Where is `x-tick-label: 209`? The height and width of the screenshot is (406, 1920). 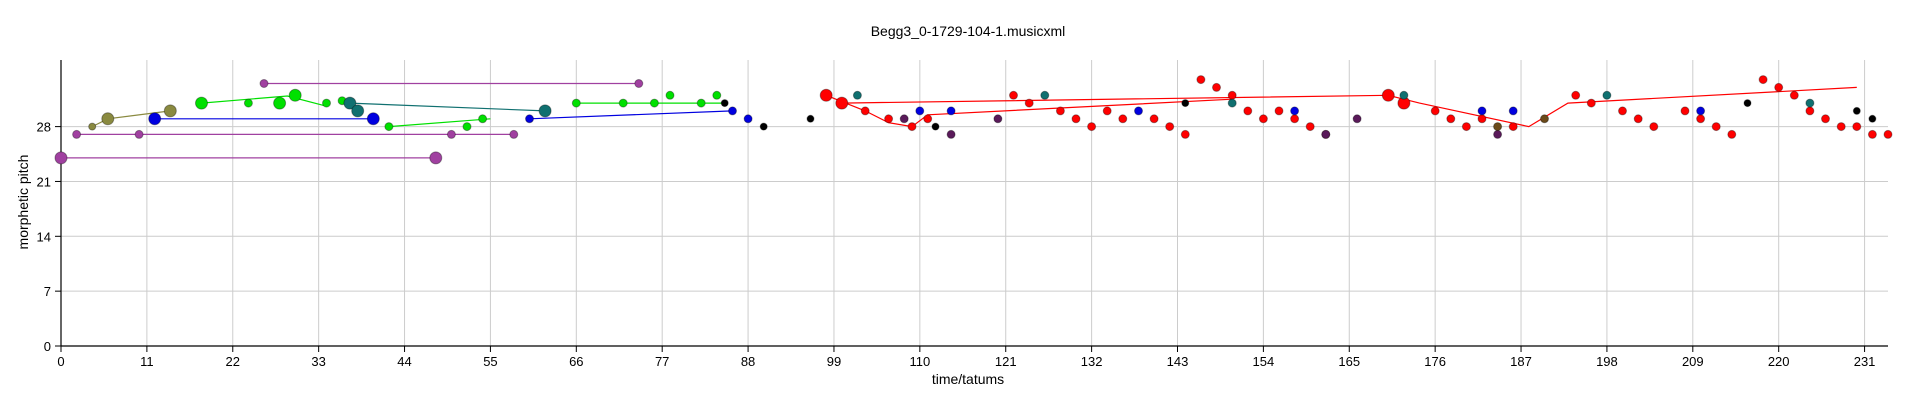
x-tick-label: 209 is located at coordinates (1693, 361).